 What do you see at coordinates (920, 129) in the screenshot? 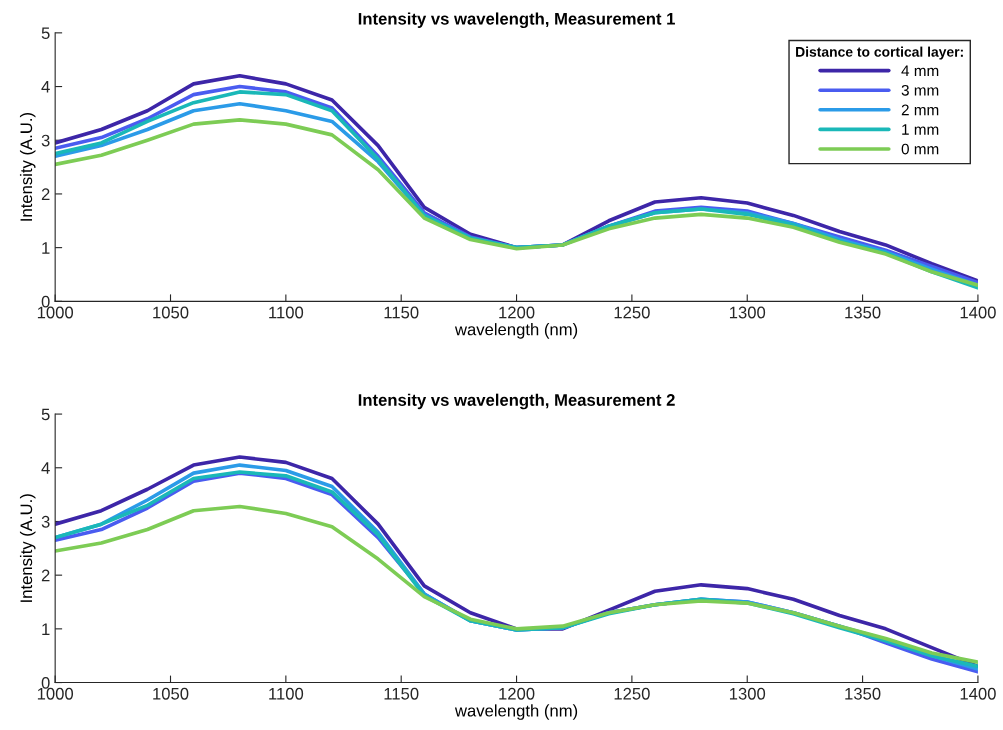
I see `legend-label: 1 mm` at bounding box center [920, 129].